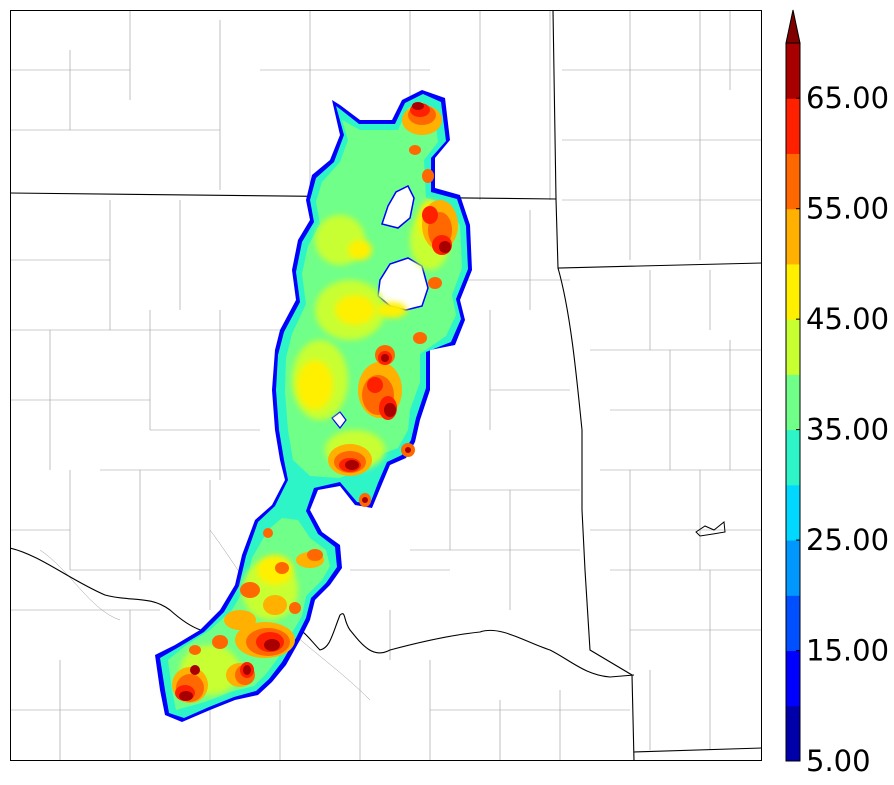 This screenshot has height=785, width=894. I want to click on colorbar-tick-label: 65.00, so click(847, 98).